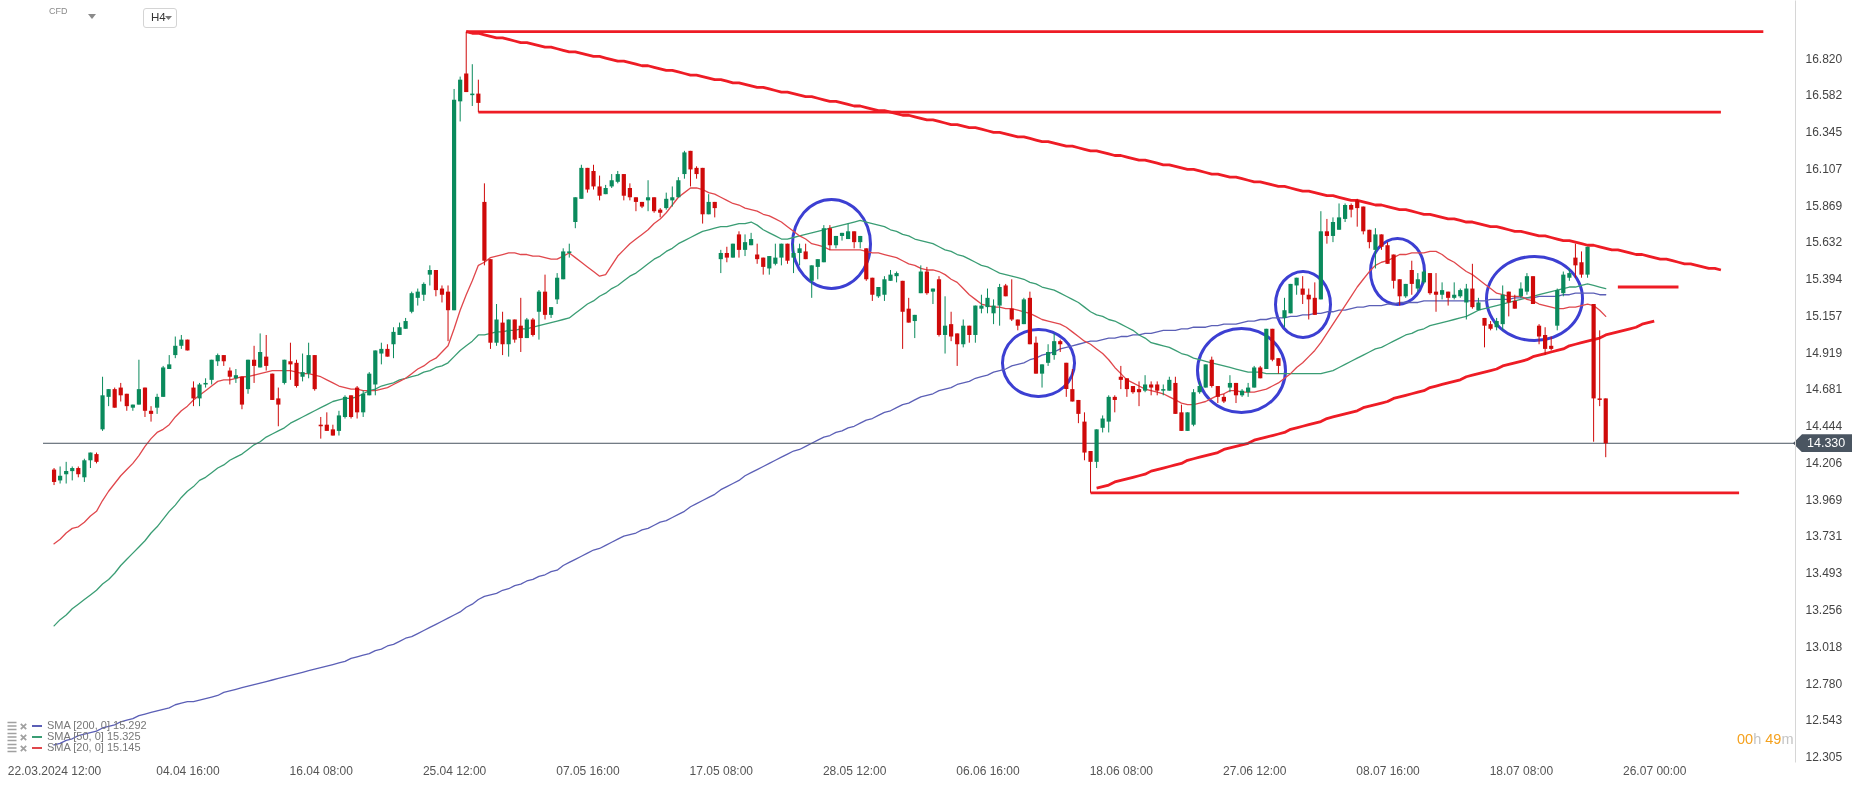 The image size is (1866, 787). What do you see at coordinates (1824, 389) in the screenshot?
I see `y-tick-label: 14.681` at bounding box center [1824, 389].